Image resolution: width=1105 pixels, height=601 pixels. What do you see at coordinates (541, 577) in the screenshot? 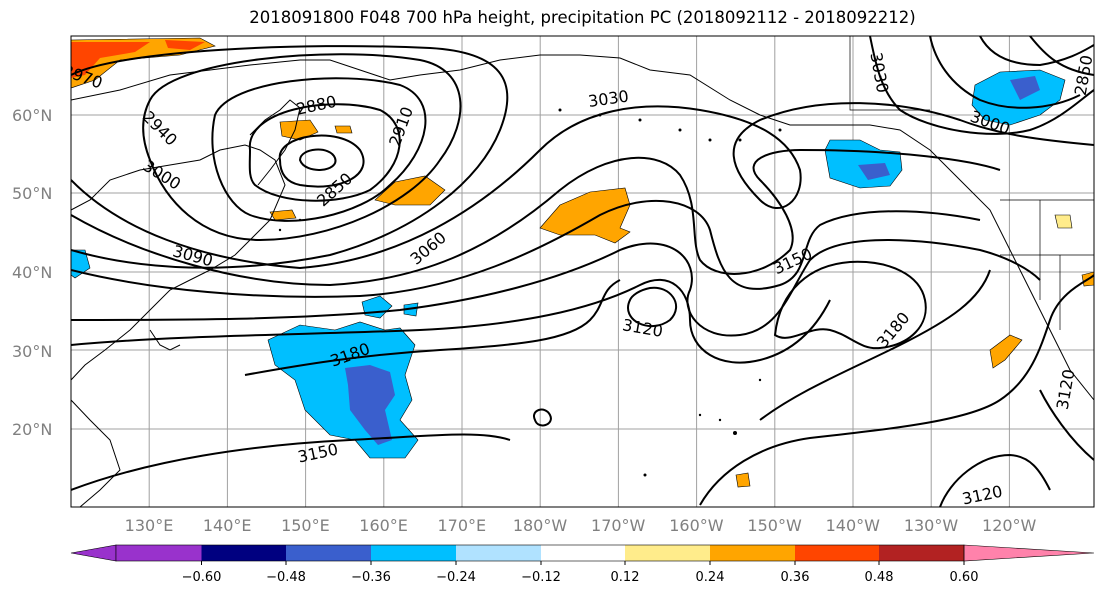
I see `colorbar-tick-label: −0.12` at bounding box center [541, 577].